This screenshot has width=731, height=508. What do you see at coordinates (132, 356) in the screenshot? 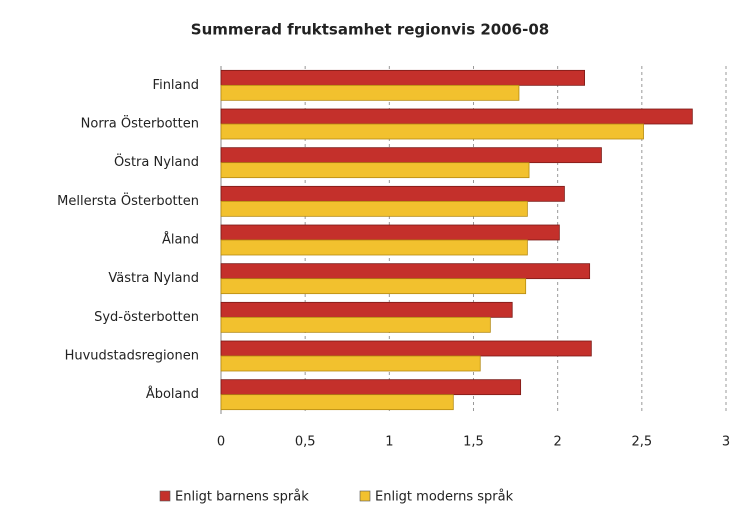
I see `y-tick-label: Huvudstadsregionen` at bounding box center [132, 356].